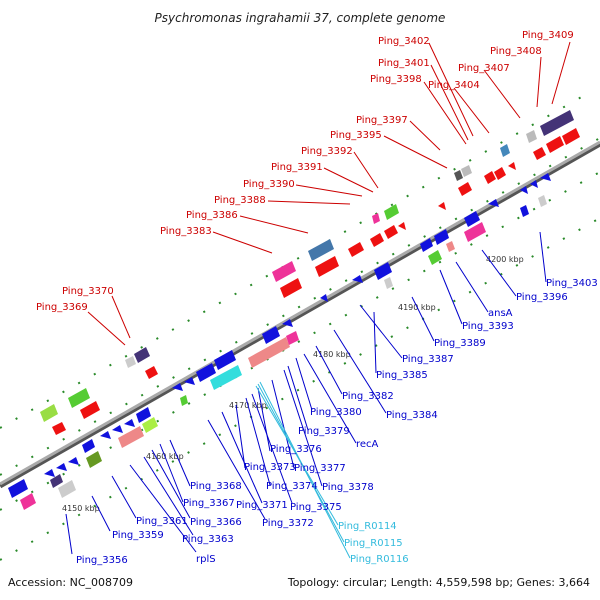  What do you see at coordinates (396, 79) in the screenshot?
I see `gene-label: Ping_3398` at bounding box center [396, 79].